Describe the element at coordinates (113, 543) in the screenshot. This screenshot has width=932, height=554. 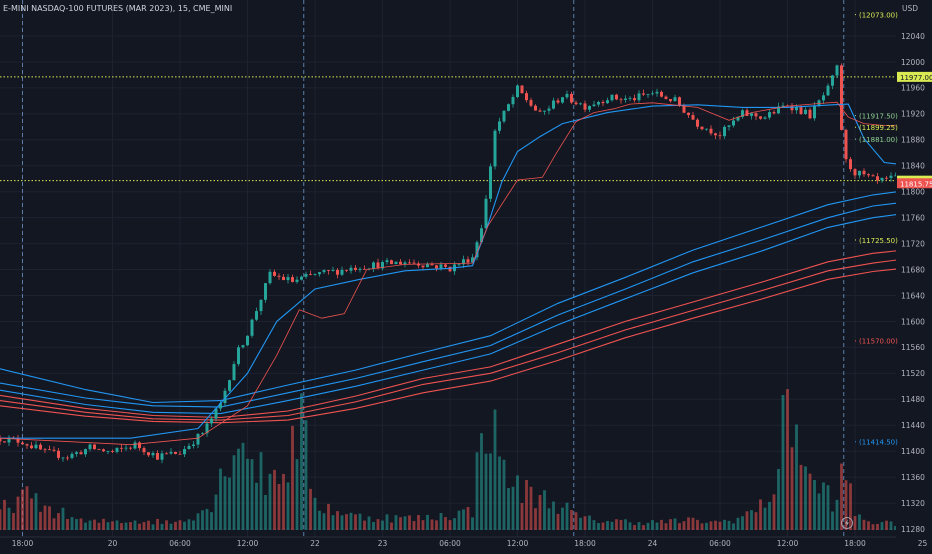
I see `time-tick-label: 20` at that location.